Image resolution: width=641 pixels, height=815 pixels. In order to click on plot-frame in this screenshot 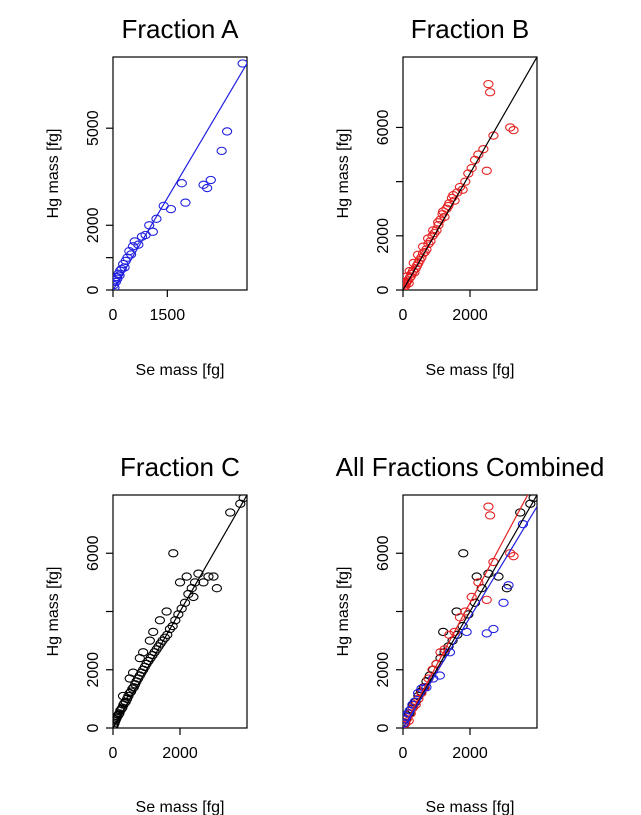, I will do `click(180, 173)`.